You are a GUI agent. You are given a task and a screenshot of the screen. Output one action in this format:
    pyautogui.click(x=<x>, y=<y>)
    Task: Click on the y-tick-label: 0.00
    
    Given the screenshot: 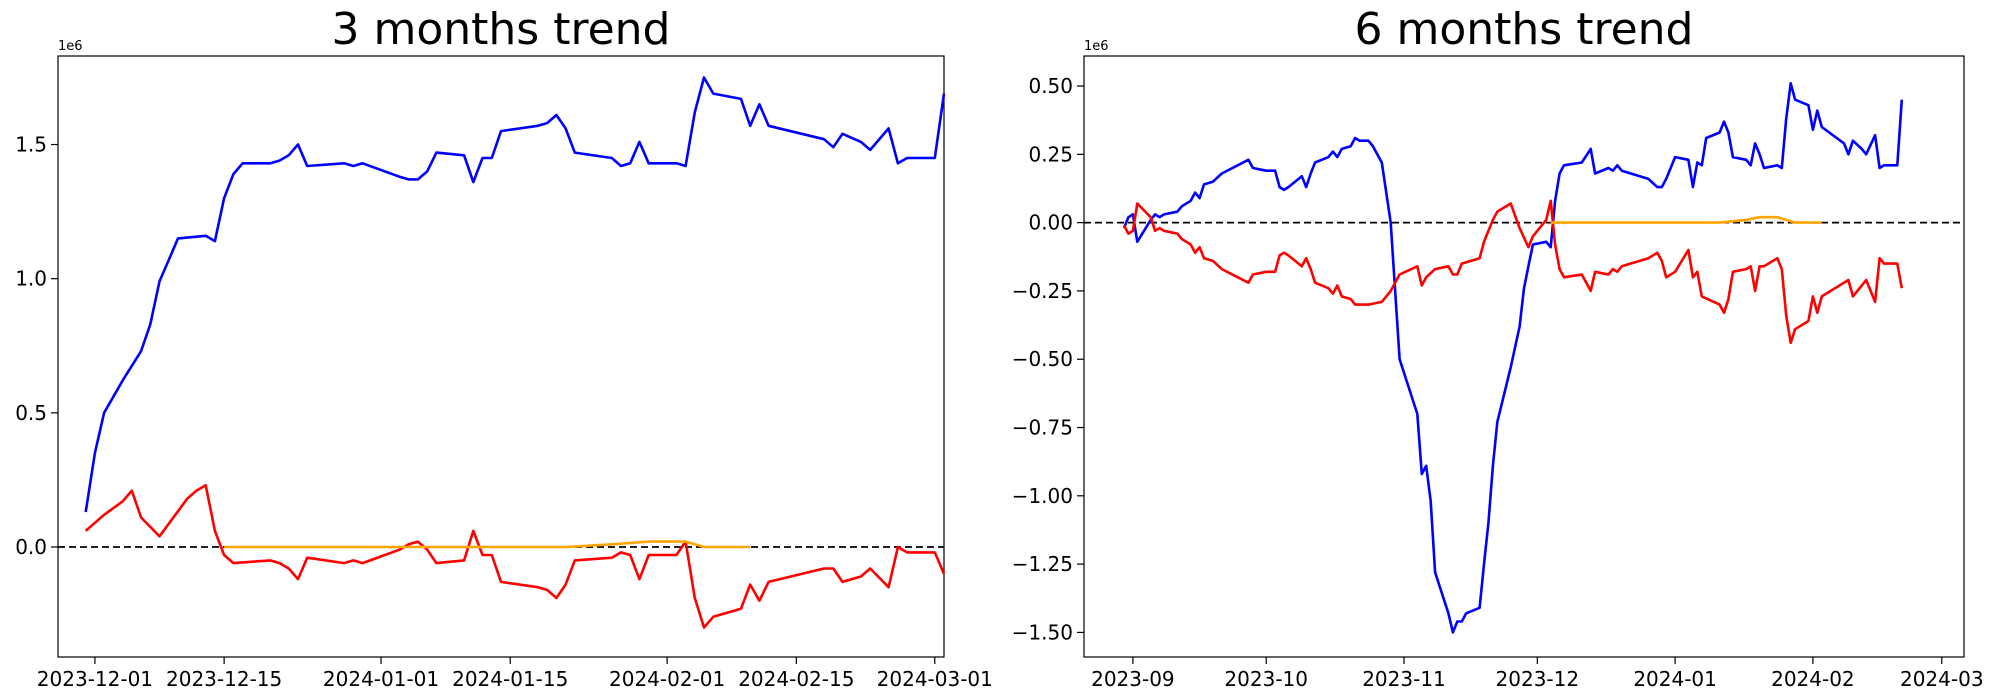 What is the action you would take?
    pyautogui.click(x=1050, y=223)
    